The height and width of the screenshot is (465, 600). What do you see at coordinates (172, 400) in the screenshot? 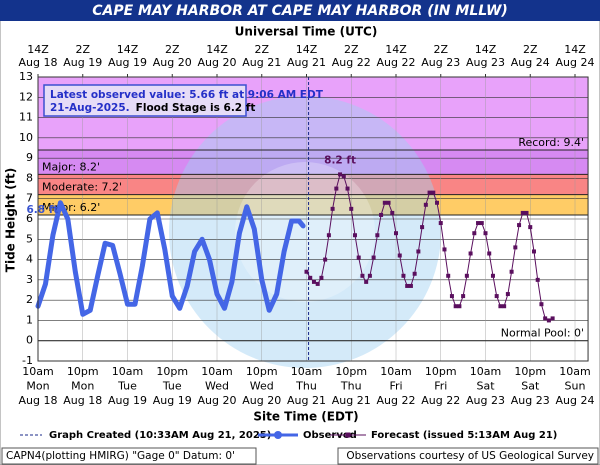
I see `x-tick-label: Aug 19` at bounding box center [172, 400].